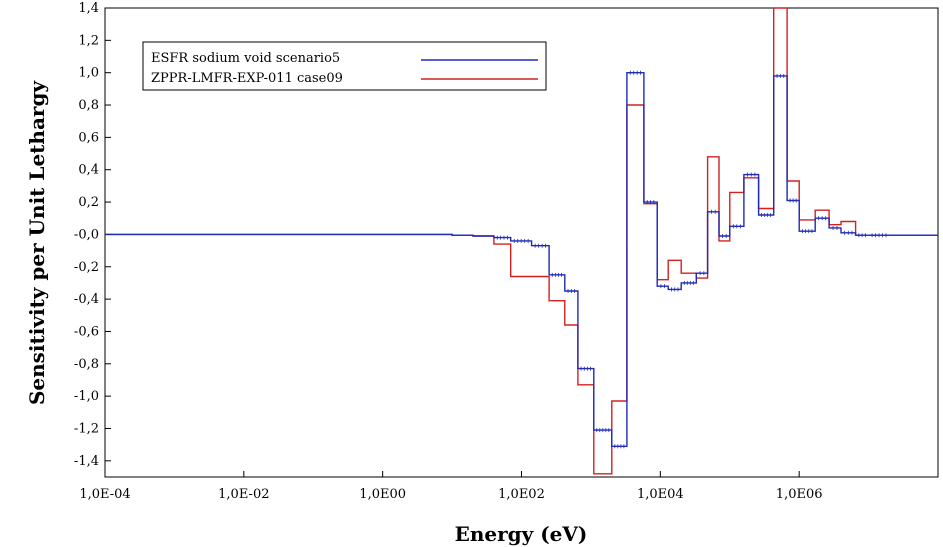 This screenshot has width=943, height=547. I want to click on legend-box, so click(344, 66).